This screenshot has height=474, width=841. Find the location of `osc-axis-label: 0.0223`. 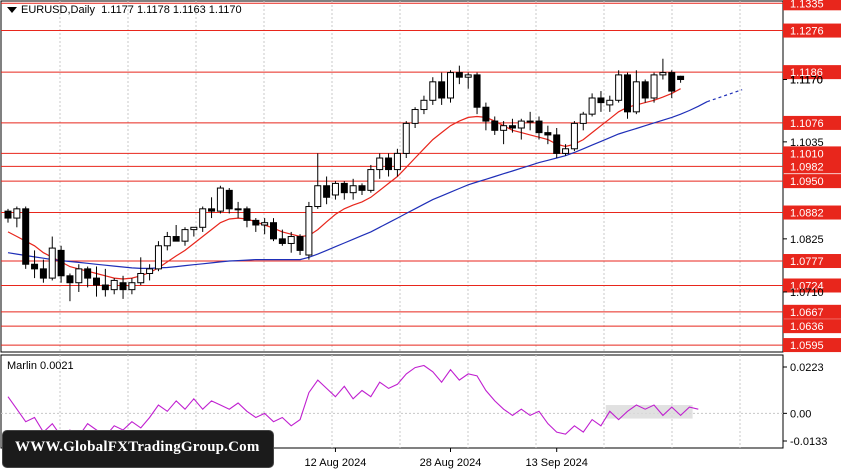

osc-axis-label: 0.0223 is located at coordinates (807, 368).